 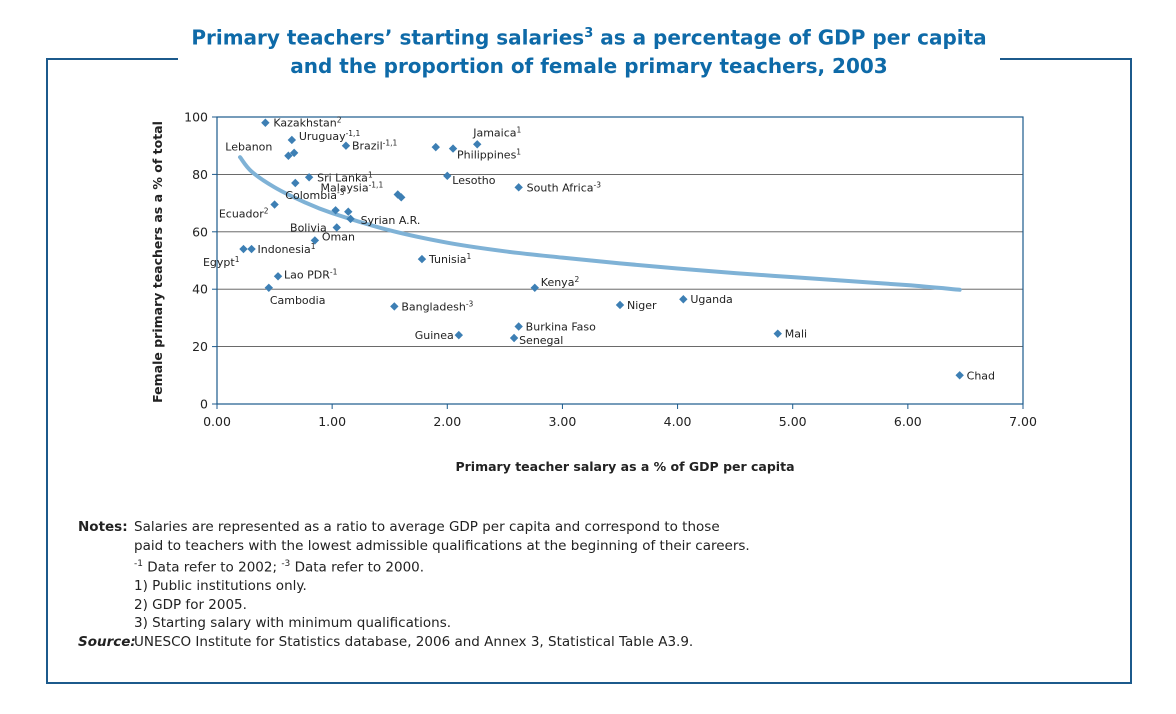 What do you see at coordinates (244, 214) in the screenshot?
I see `point-label: Ecuador2` at bounding box center [244, 214].